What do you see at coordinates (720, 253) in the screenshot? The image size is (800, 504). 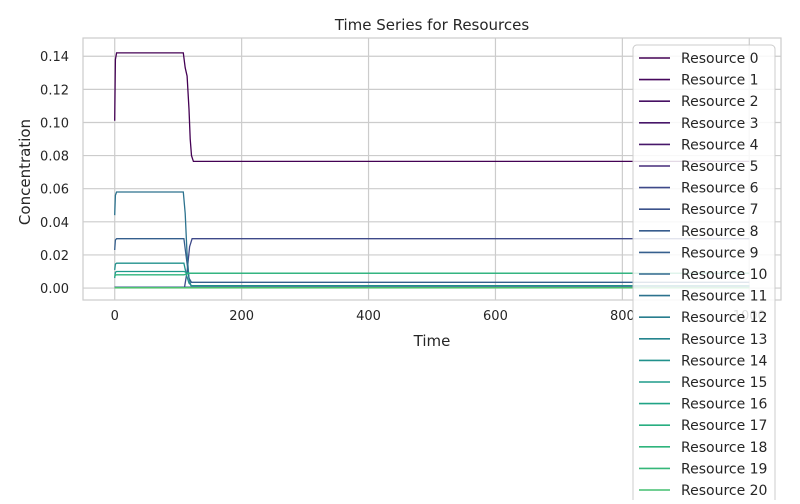 I see `legend-entry: Resource 9` at bounding box center [720, 253].